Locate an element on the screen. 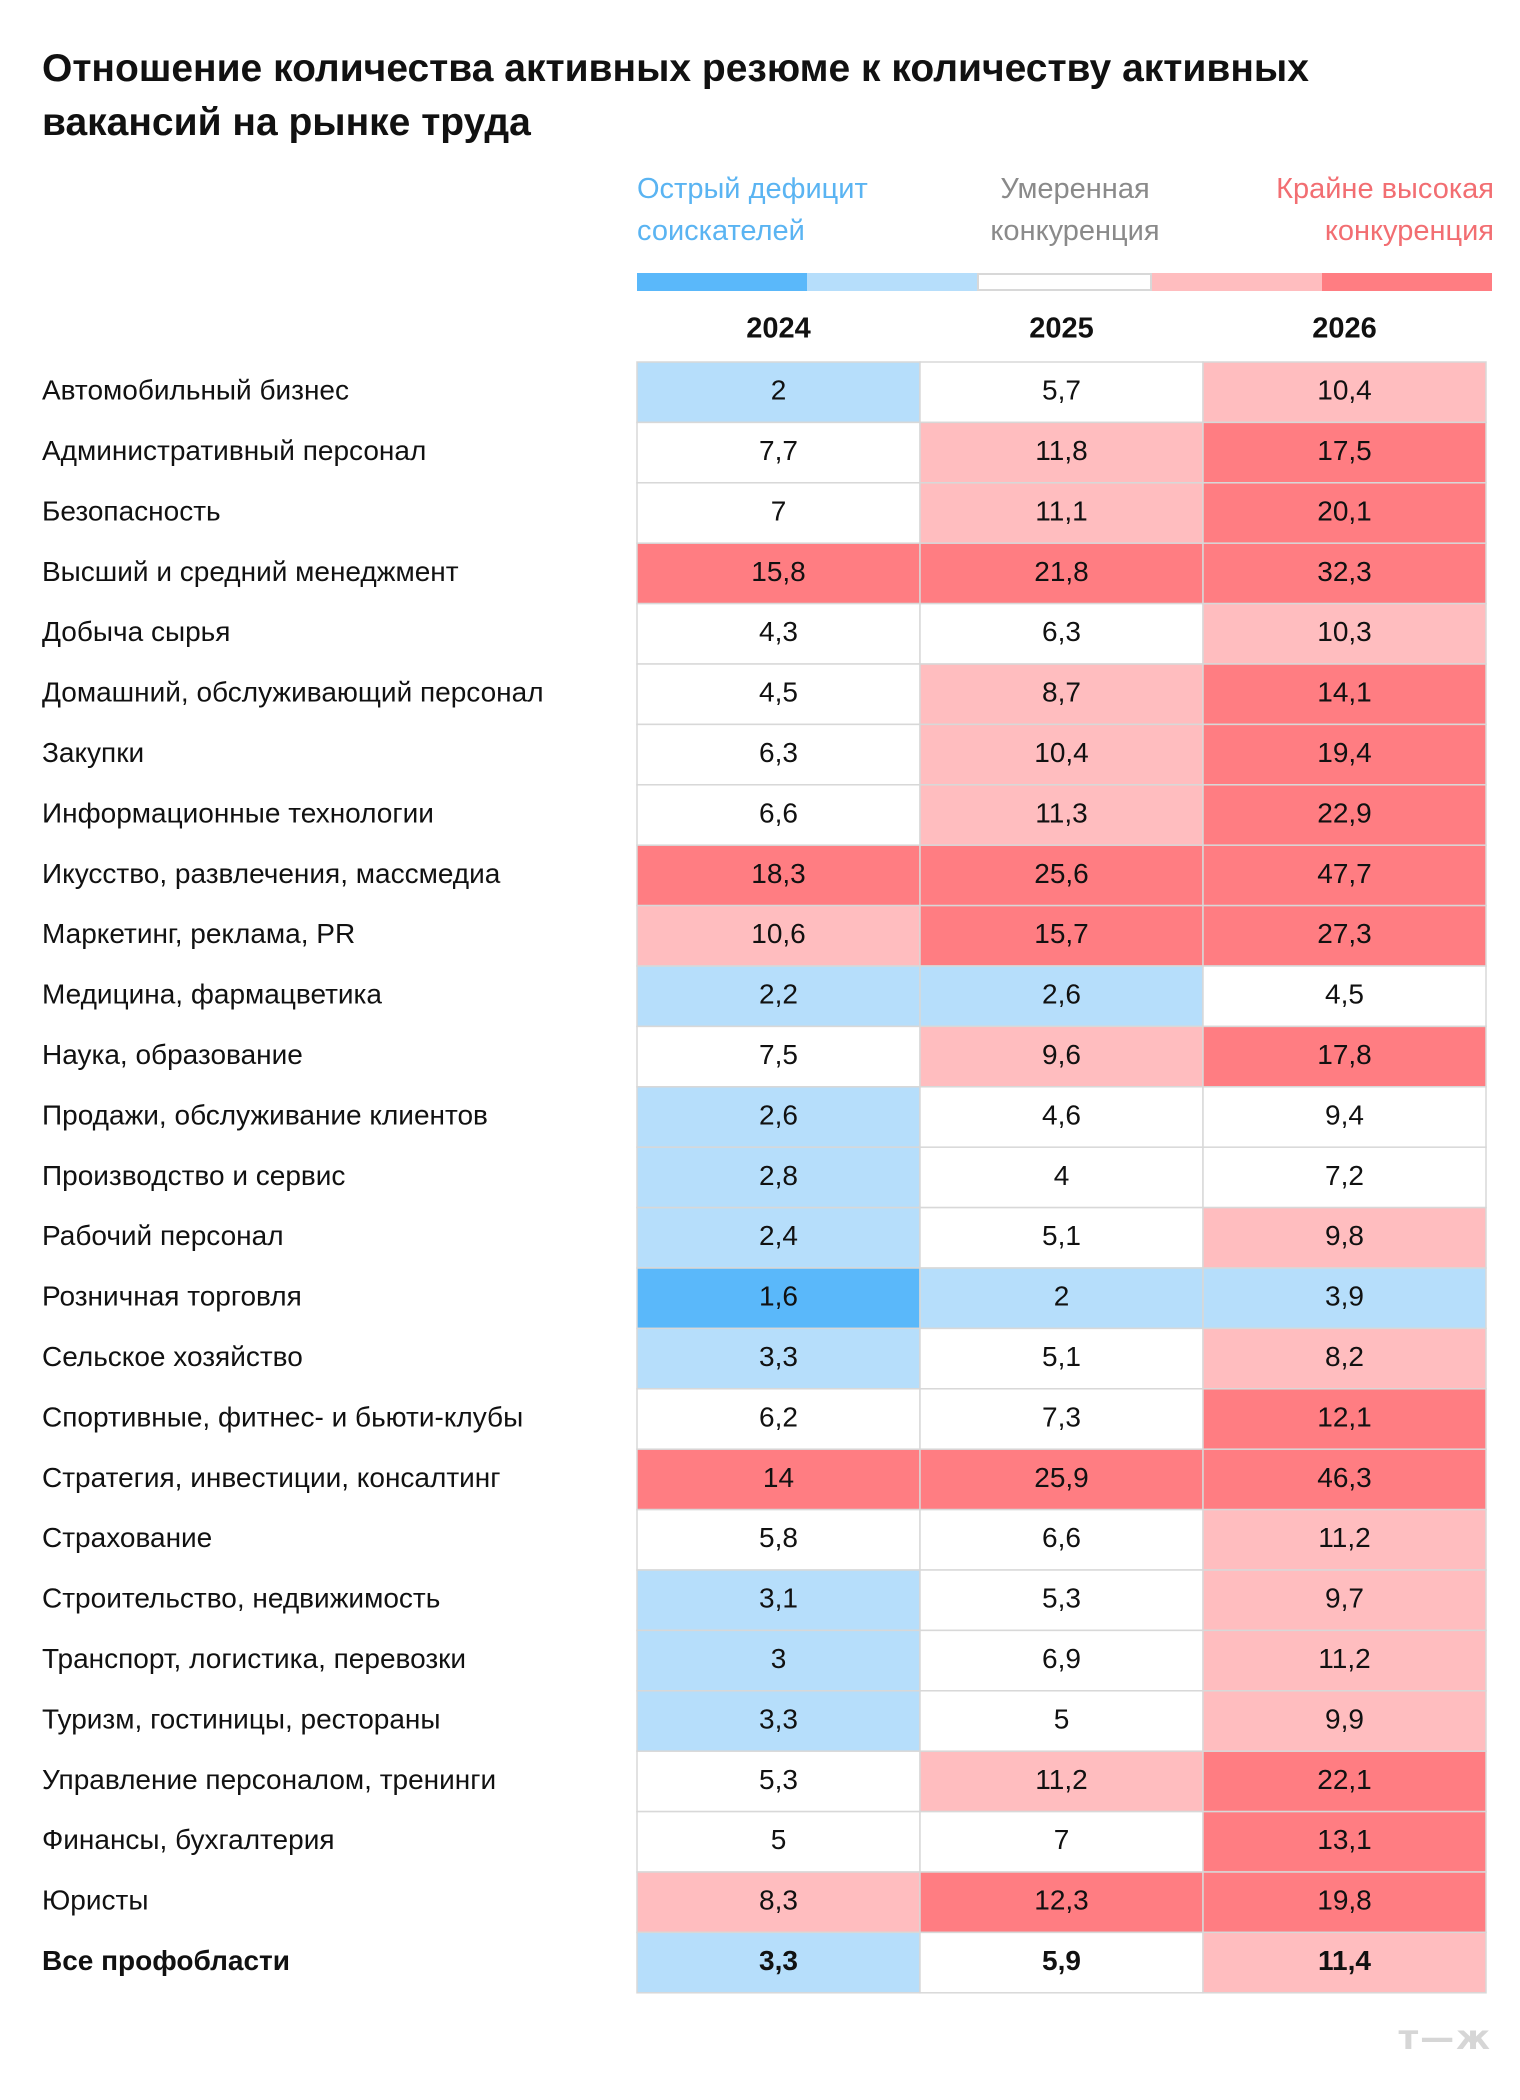  cell-value: 17,8 is located at coordinates (1344, 1054).